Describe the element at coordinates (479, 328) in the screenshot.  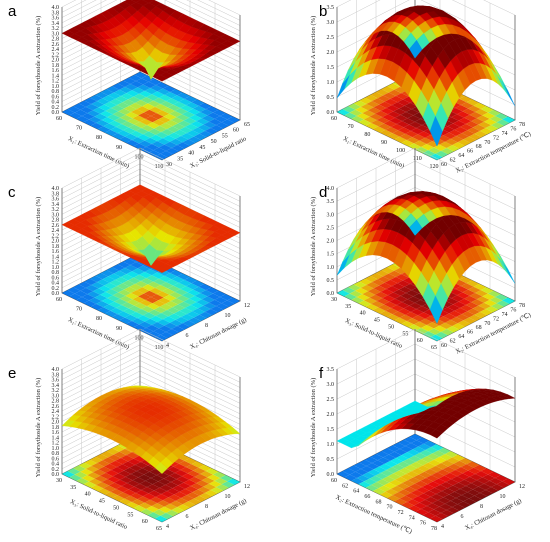
I see `y-tick-label: 68` at that location.